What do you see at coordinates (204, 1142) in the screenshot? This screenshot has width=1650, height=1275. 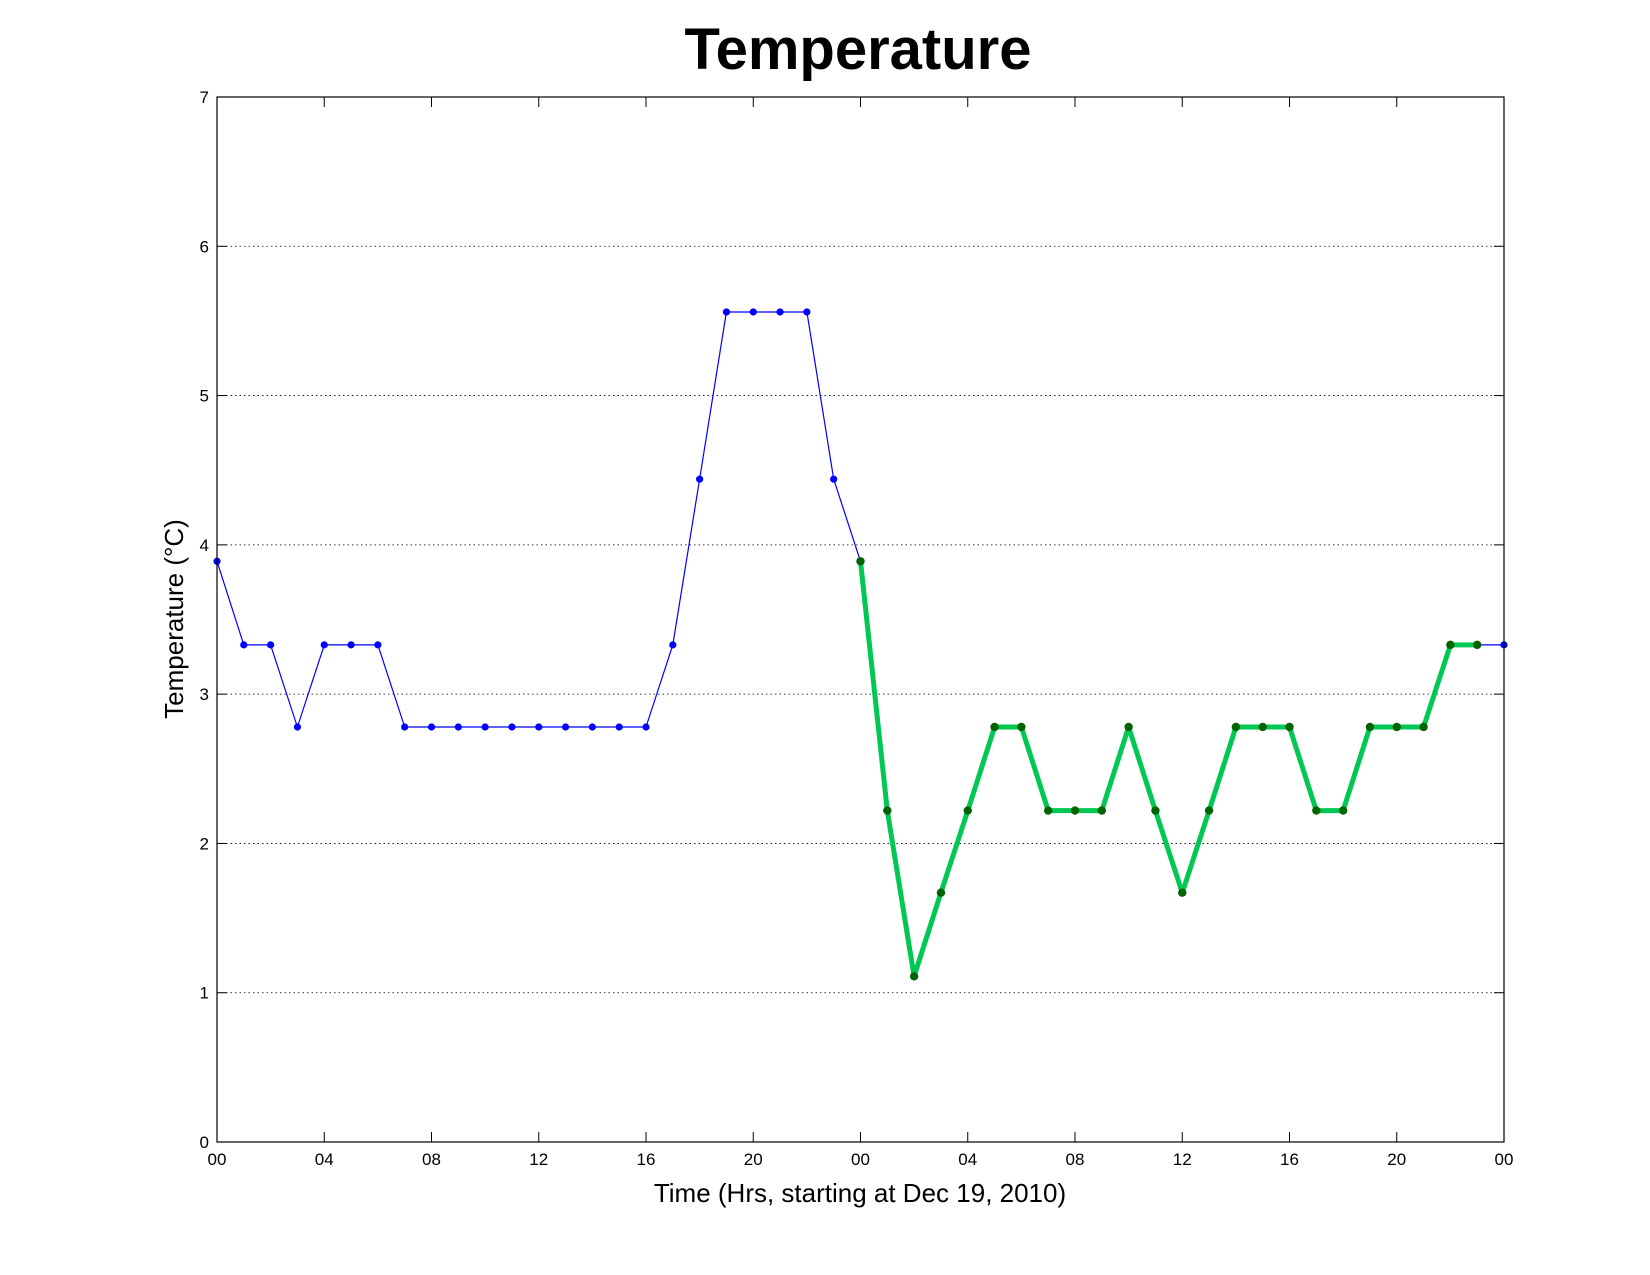 I see `y-tick-label: 0` at bounding box center [204, 1142].